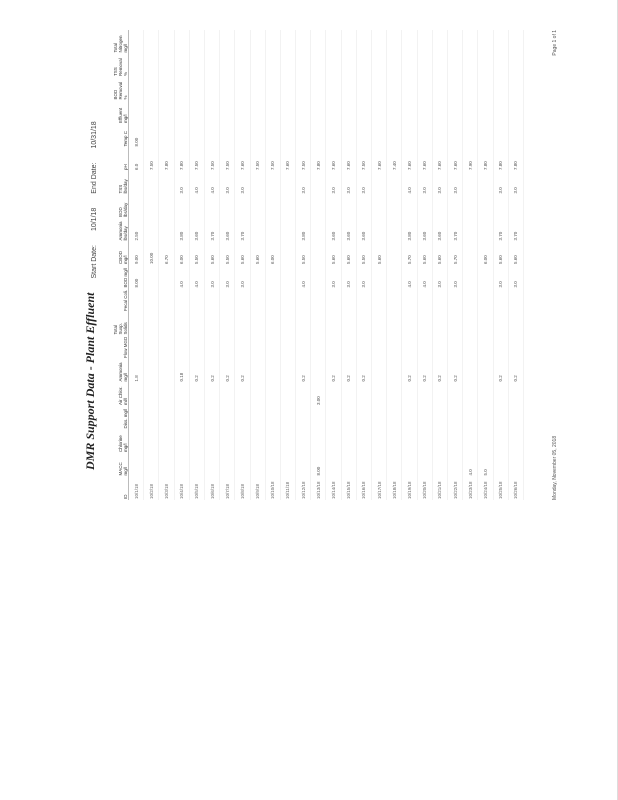 This screenshot has height=800, width=618. What do you see at coordinates (455, 488) in the screenshot?
I see `row-date: 10/22/18` at bounding box center [455, 488].